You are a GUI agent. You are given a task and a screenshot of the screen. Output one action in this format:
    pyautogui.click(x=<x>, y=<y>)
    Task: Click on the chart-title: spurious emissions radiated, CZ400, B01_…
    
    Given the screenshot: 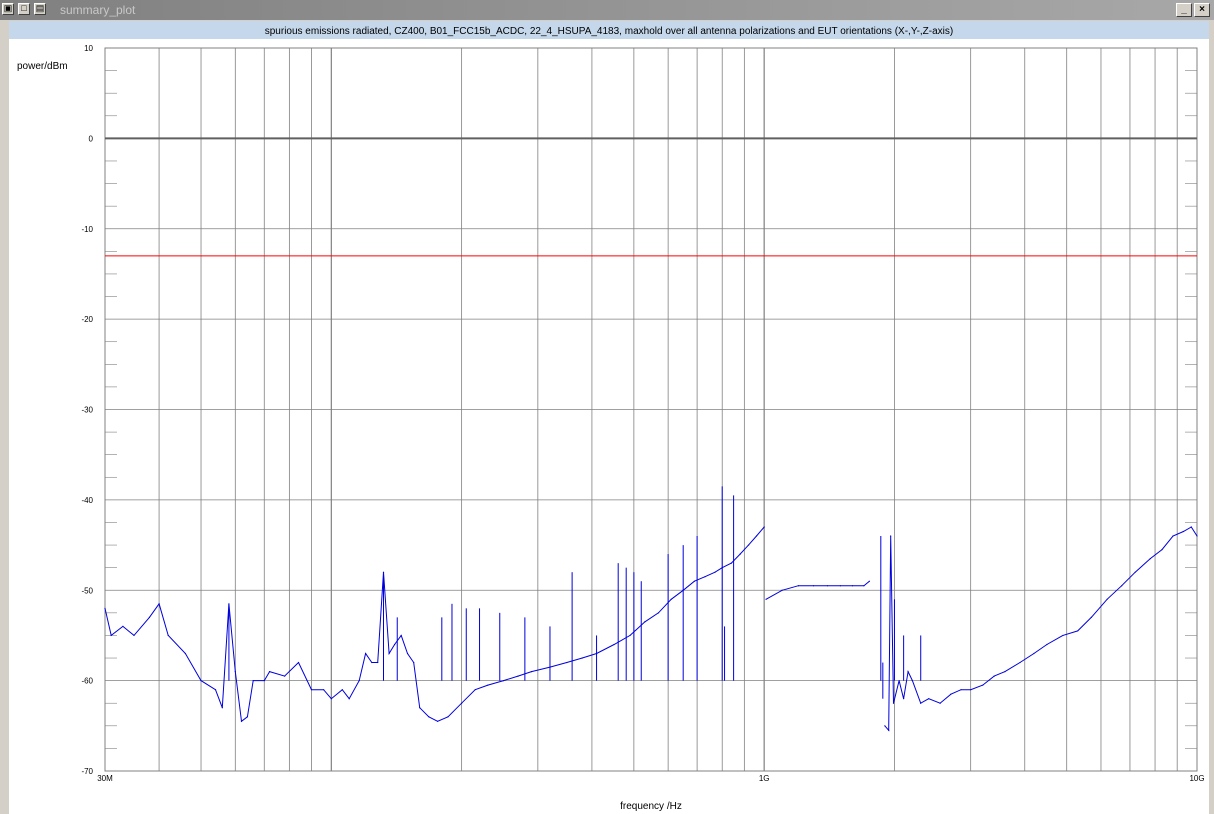 What is the action you would take?
    pyautogui.click(x=609, y=31)
    